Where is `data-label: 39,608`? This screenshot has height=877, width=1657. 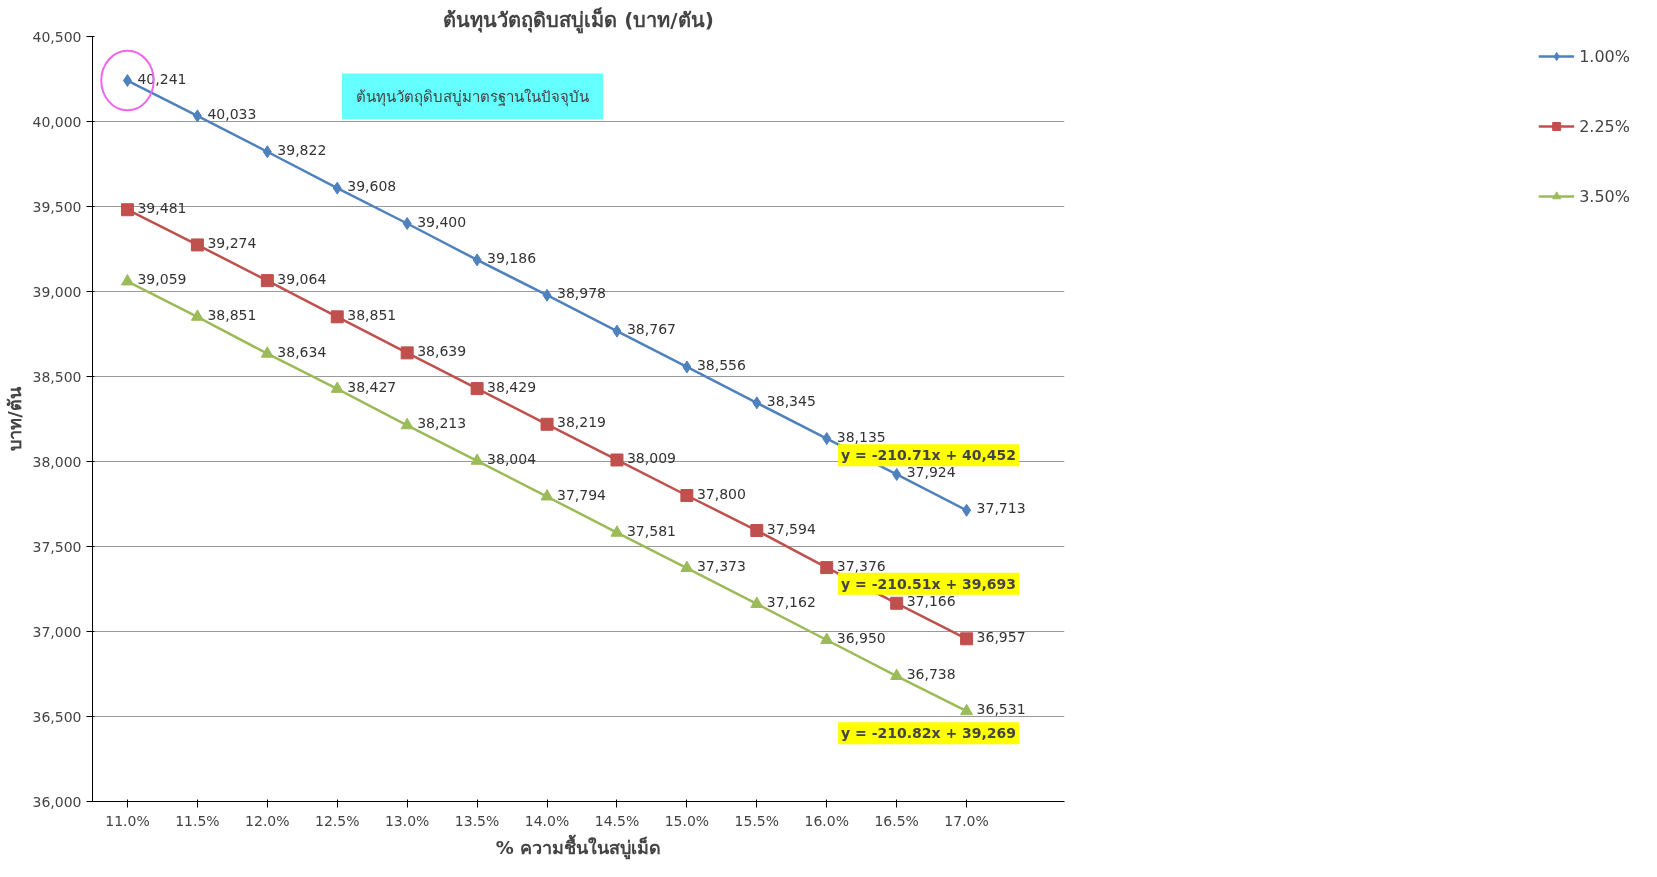
data-label: 39,608 is located at coordinates (372, 186).